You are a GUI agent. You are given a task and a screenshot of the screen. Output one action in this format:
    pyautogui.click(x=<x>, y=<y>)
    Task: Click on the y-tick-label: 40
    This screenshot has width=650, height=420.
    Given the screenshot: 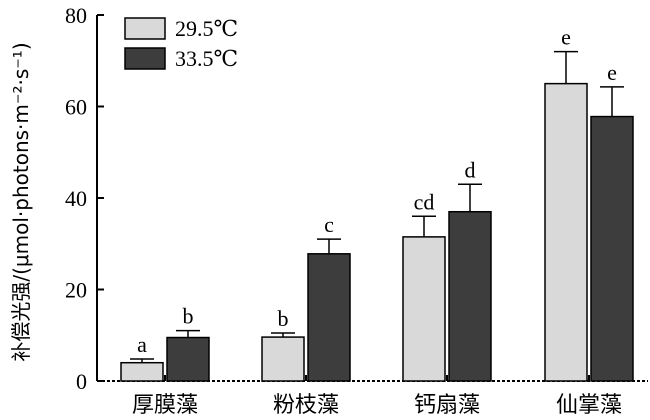 What is the action you would take?
    pyautogui.click(x=76, y=198)
    